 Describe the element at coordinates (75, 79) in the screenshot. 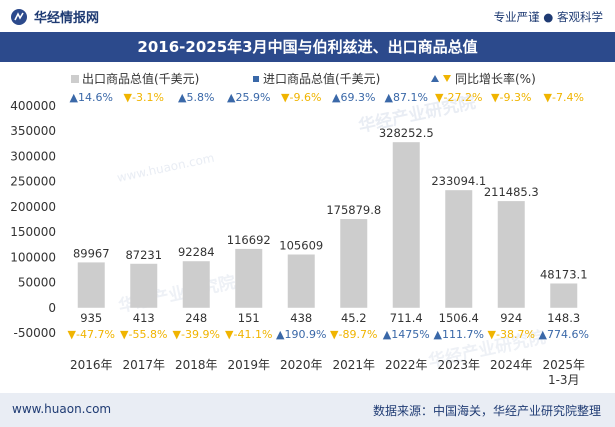

I see `legend-export-swatch` at that location.